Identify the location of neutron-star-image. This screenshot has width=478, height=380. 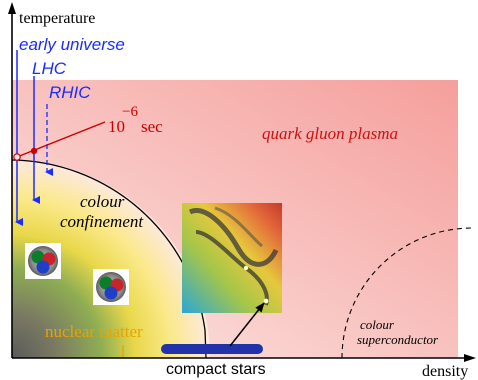
(232, 258).